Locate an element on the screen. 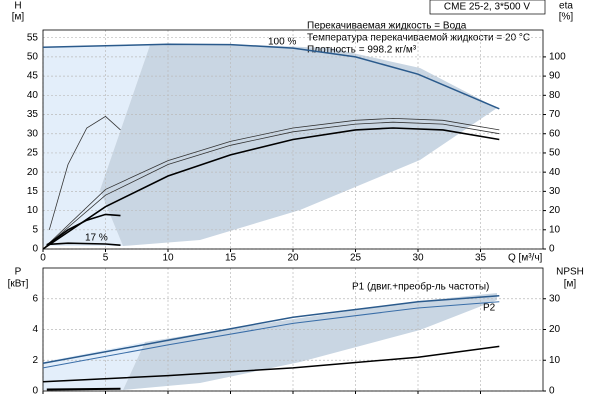 This screenshot has width=600, height=400. y-tick-label: 4 is located at coordinates (35, 329).